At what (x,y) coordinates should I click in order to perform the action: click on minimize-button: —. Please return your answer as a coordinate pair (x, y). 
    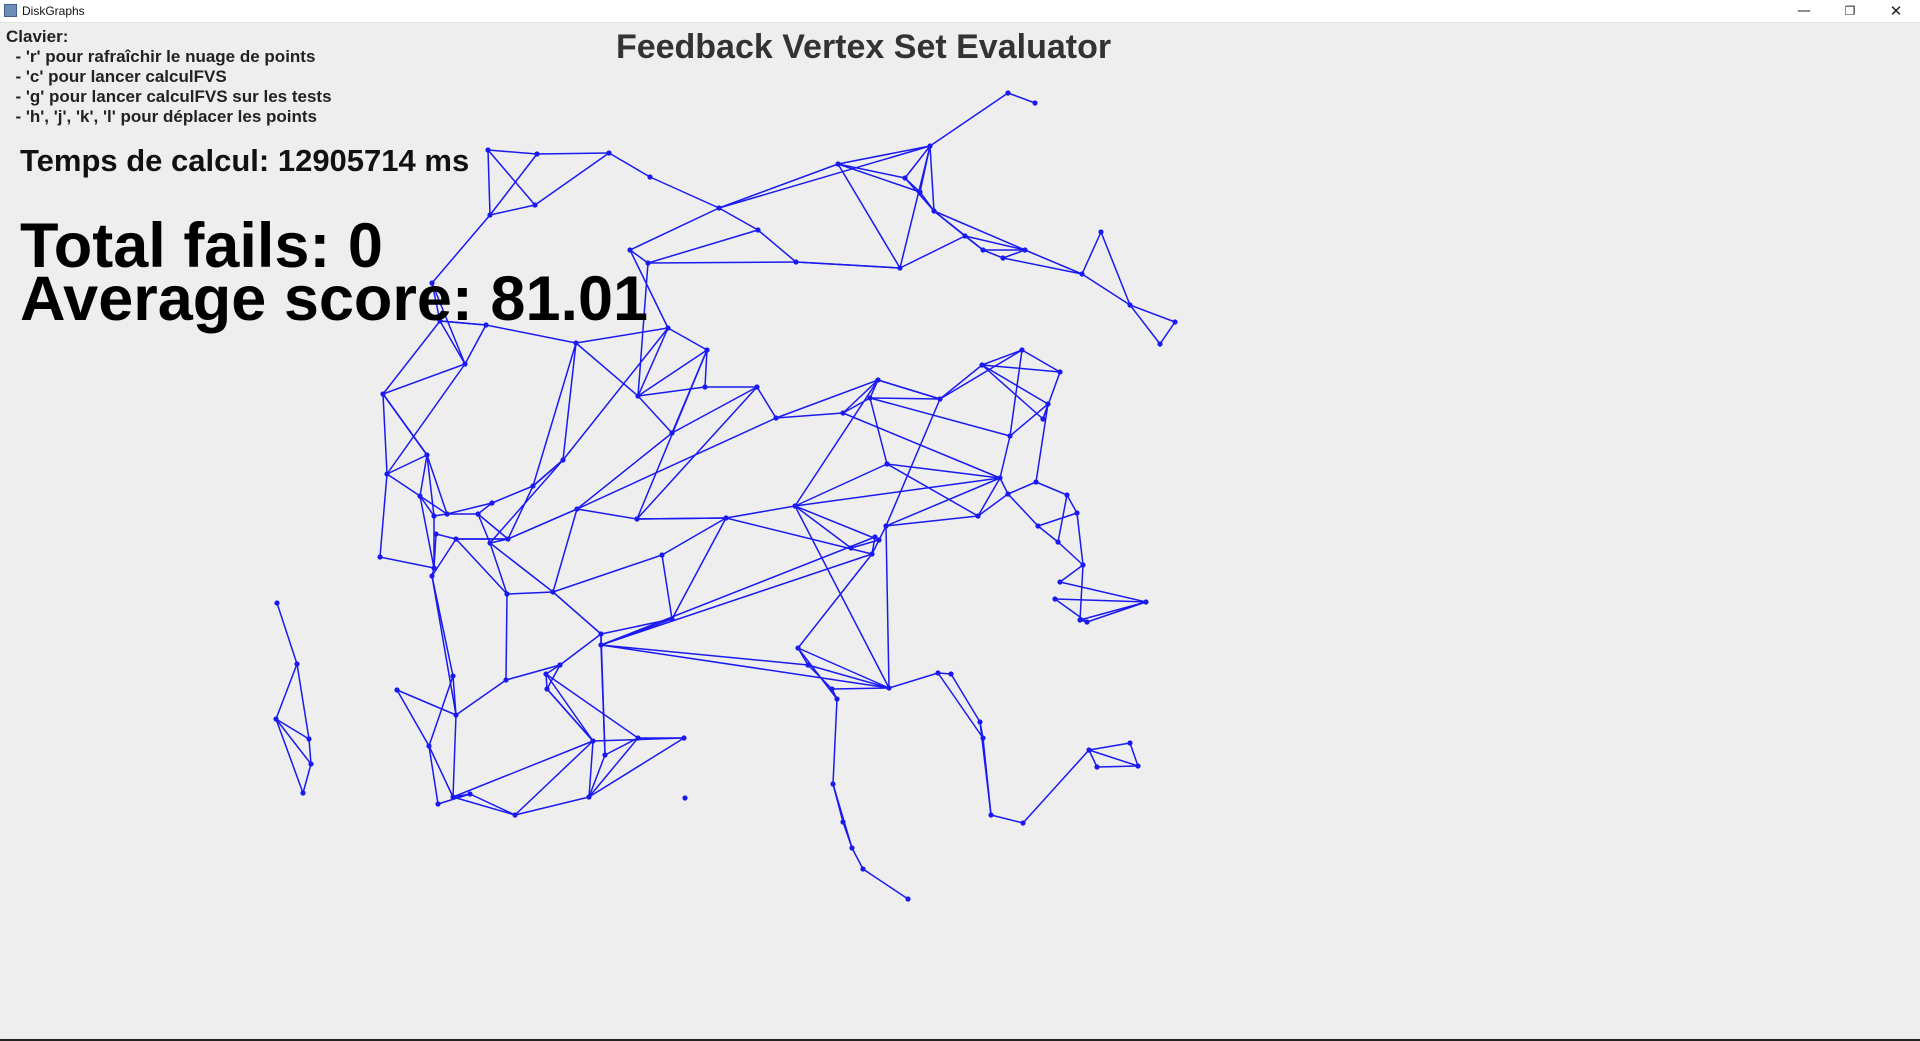
    Looking at the image, I should click on (1804, 11).